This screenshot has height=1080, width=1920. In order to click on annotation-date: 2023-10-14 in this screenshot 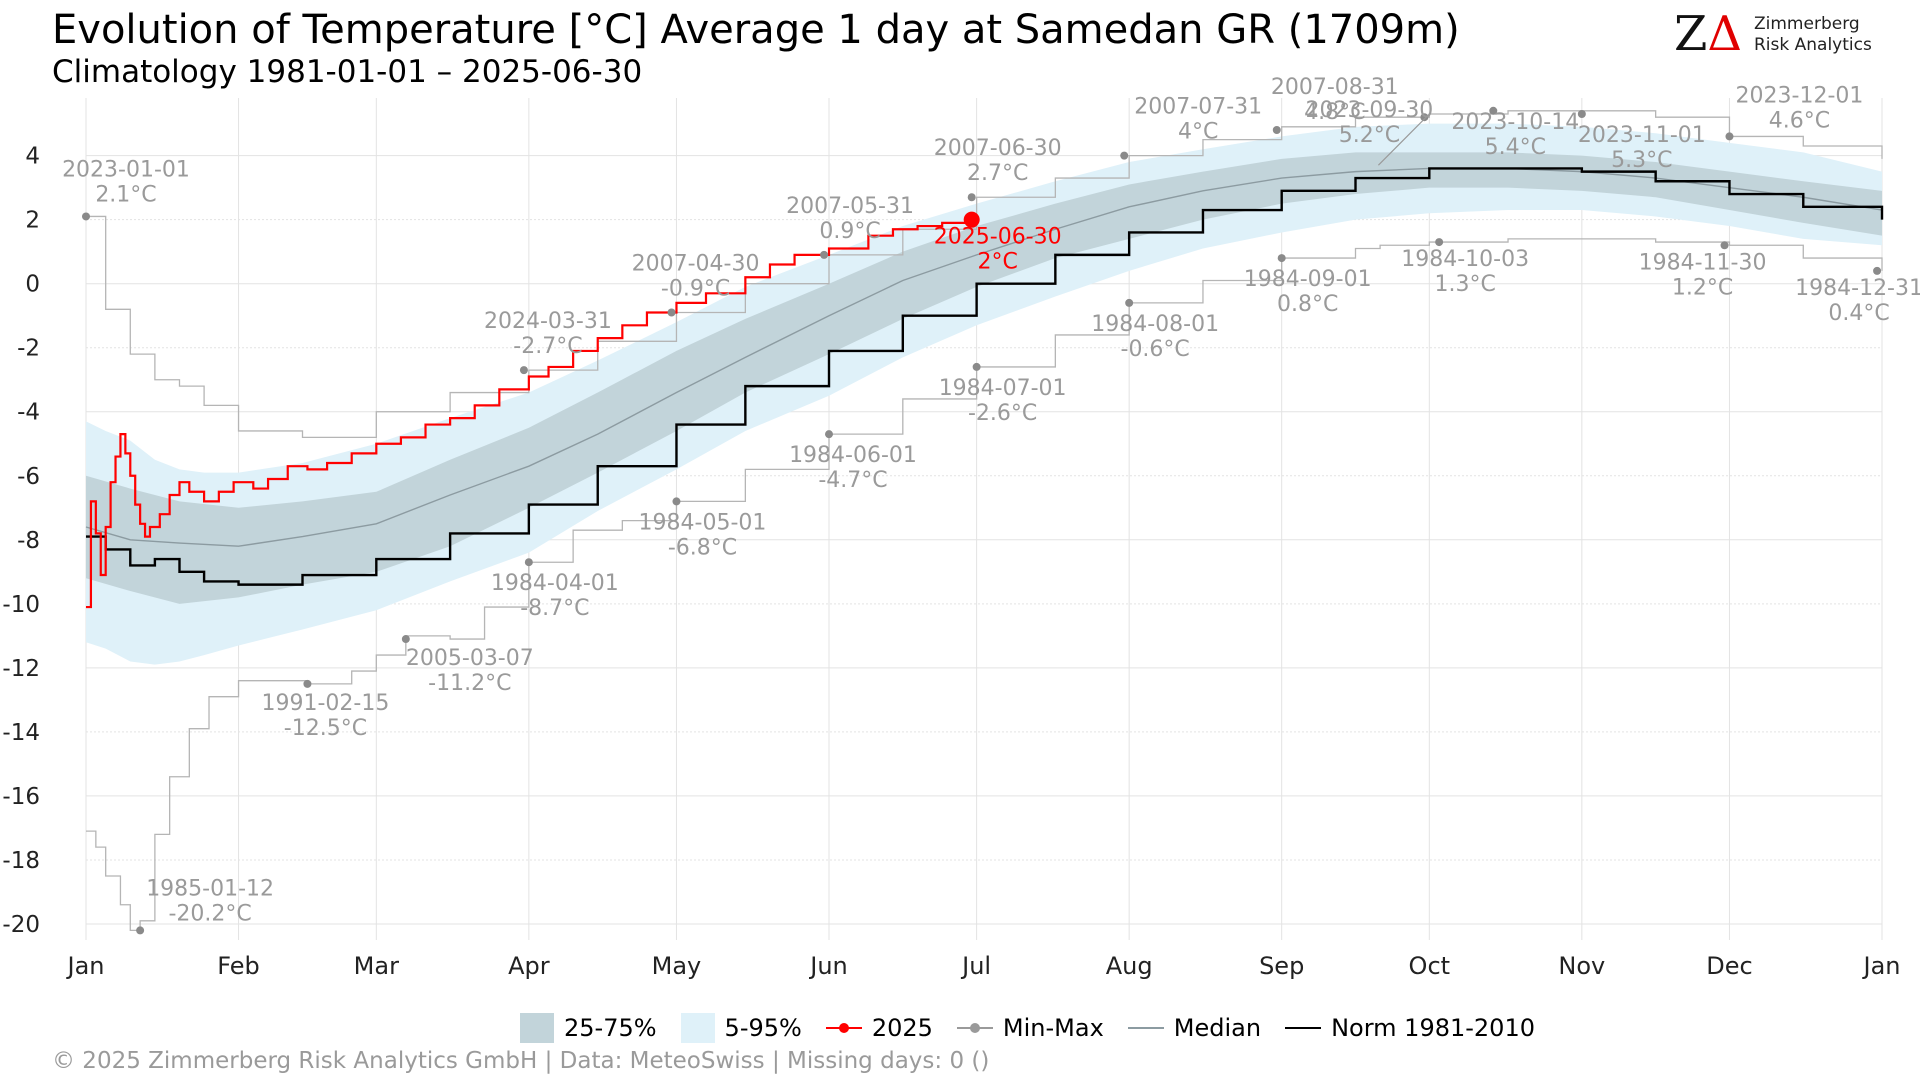, I will do `click(1515, 122)`.